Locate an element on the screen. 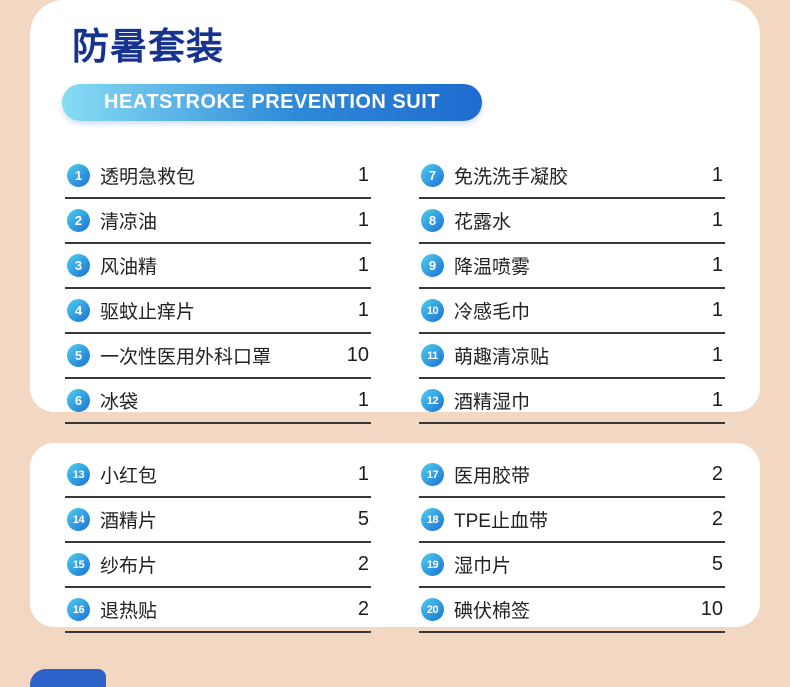 Image resolution: width=790 pixels, height=687 pixels. item-number-badge: 17 is located at coordinates (432, 474).